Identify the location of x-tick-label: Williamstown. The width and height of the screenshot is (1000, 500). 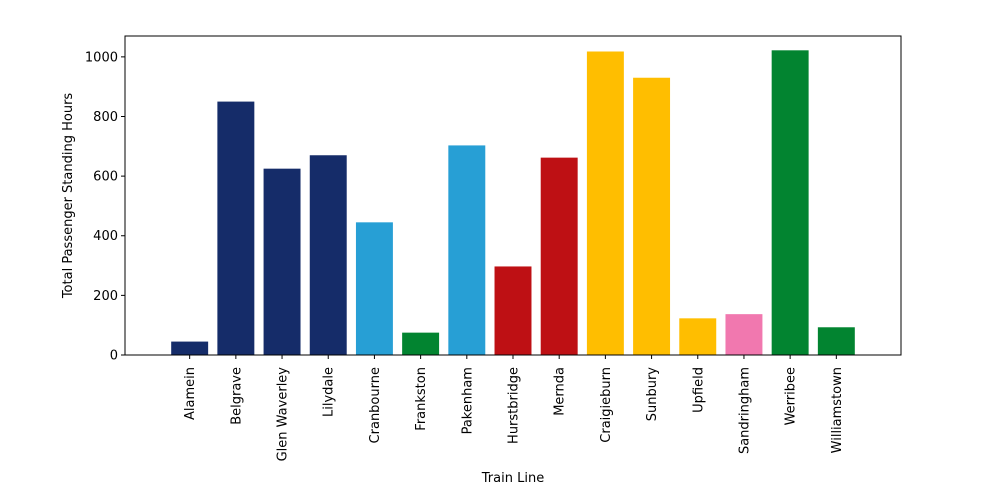
(837, 410).